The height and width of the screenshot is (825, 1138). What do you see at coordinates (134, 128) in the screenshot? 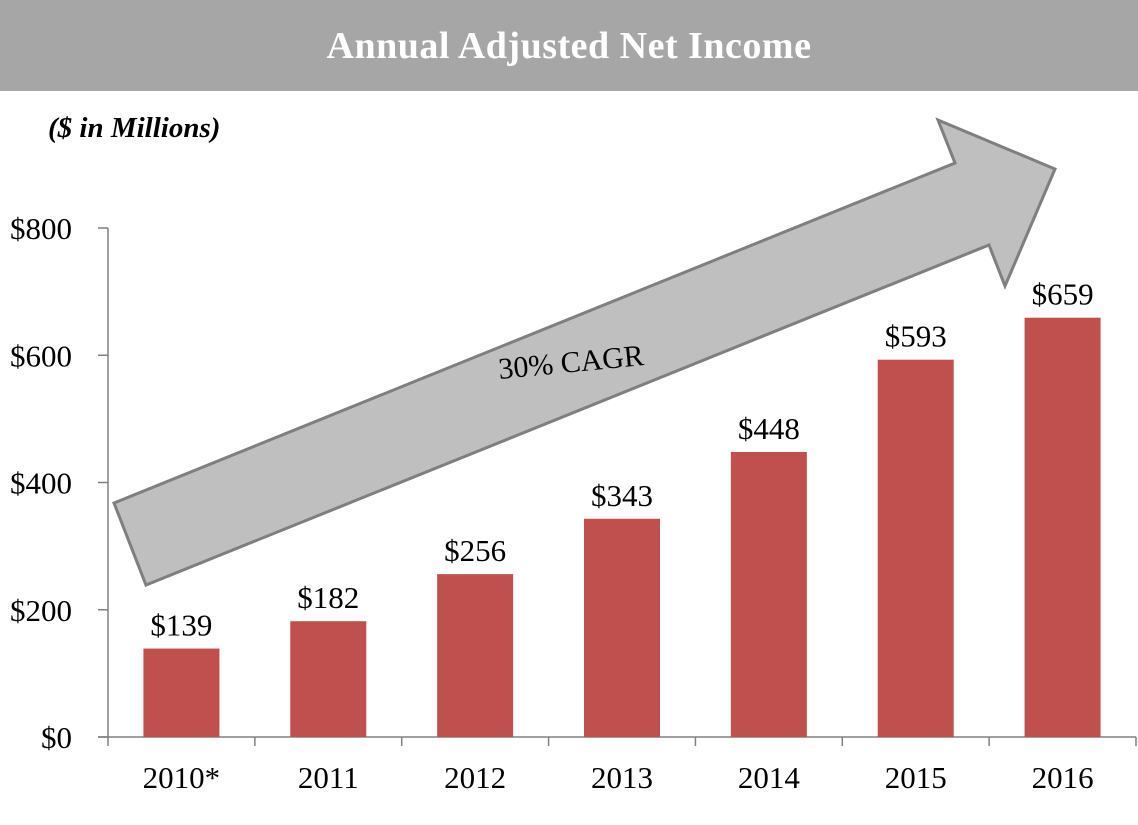
I see `units-label: ($ in Millions)` at bounding box center [134, 128].